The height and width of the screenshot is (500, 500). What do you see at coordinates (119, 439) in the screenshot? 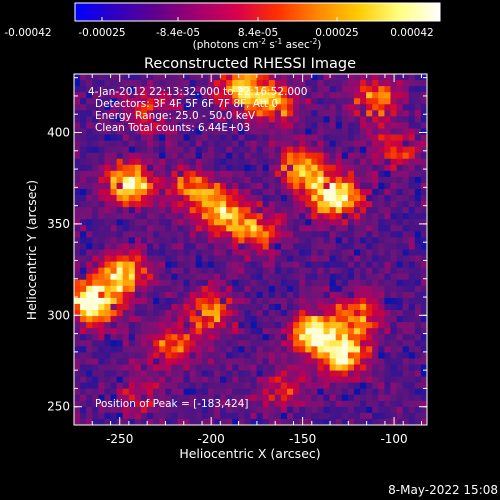
I see `x-tick-label: -250` at bounding box center [119, 439].